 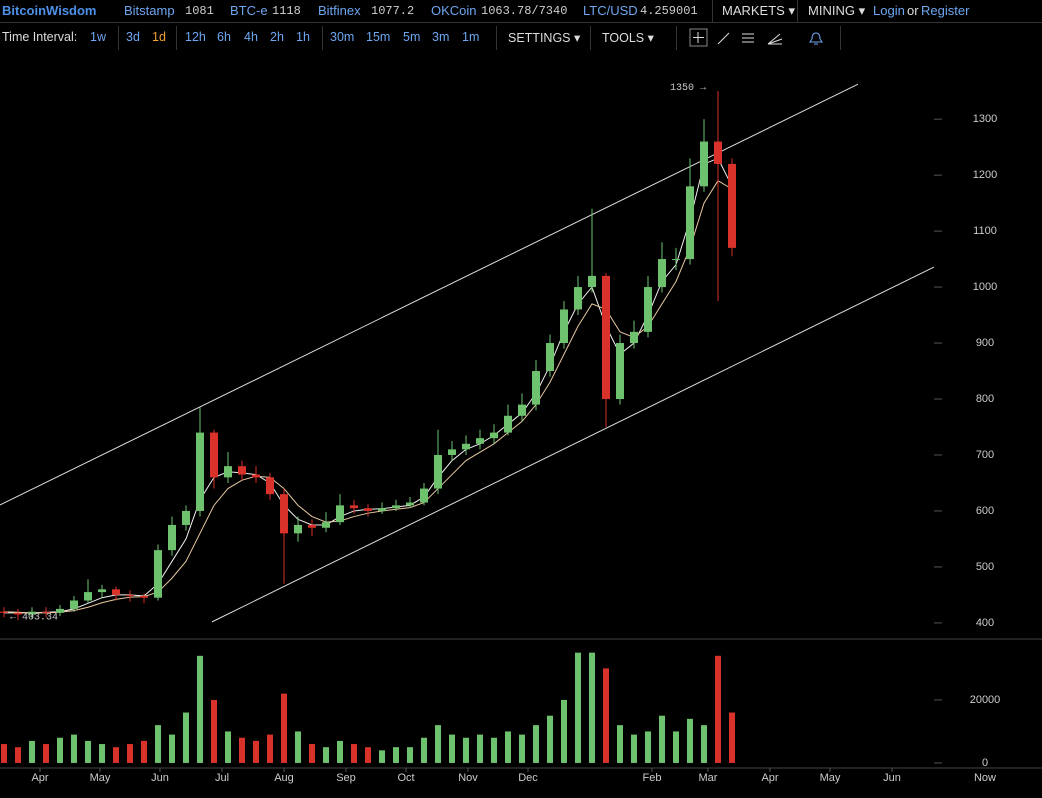 I want to click on interval-button: 1m, so click(x=471, y=37).